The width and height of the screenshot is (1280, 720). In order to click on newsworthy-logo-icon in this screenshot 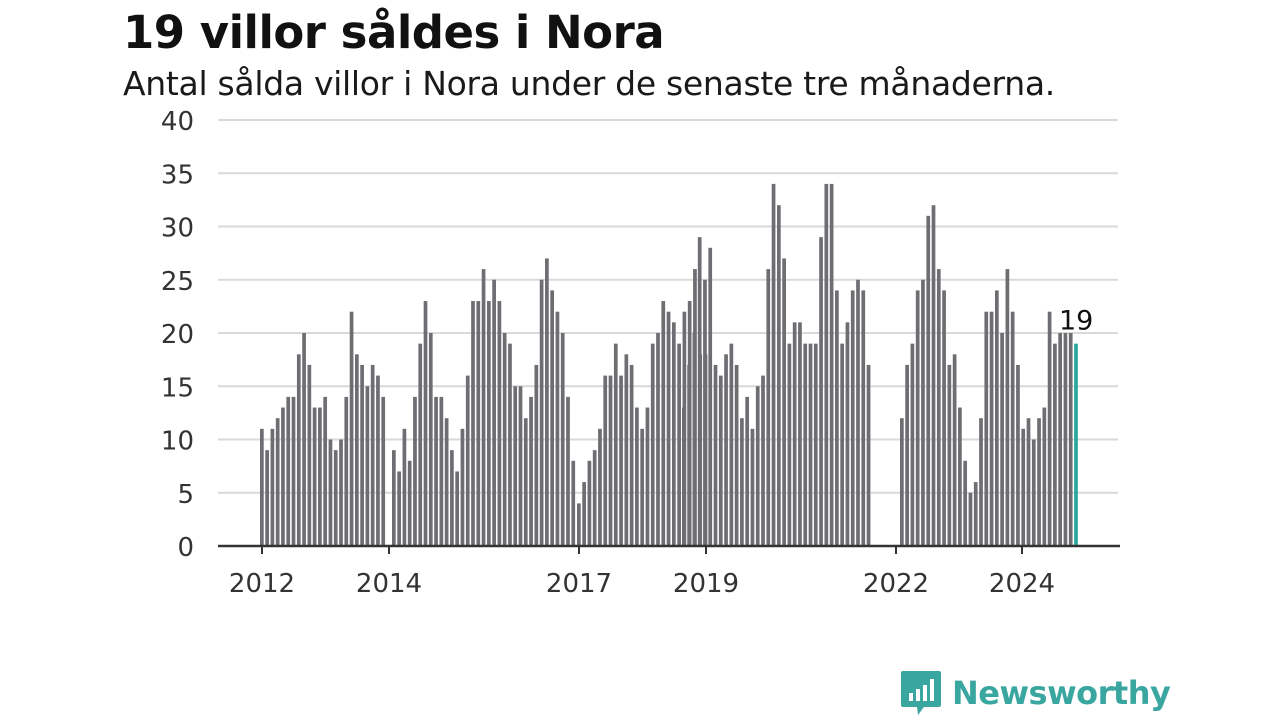, I will do `click(921, 693)`.